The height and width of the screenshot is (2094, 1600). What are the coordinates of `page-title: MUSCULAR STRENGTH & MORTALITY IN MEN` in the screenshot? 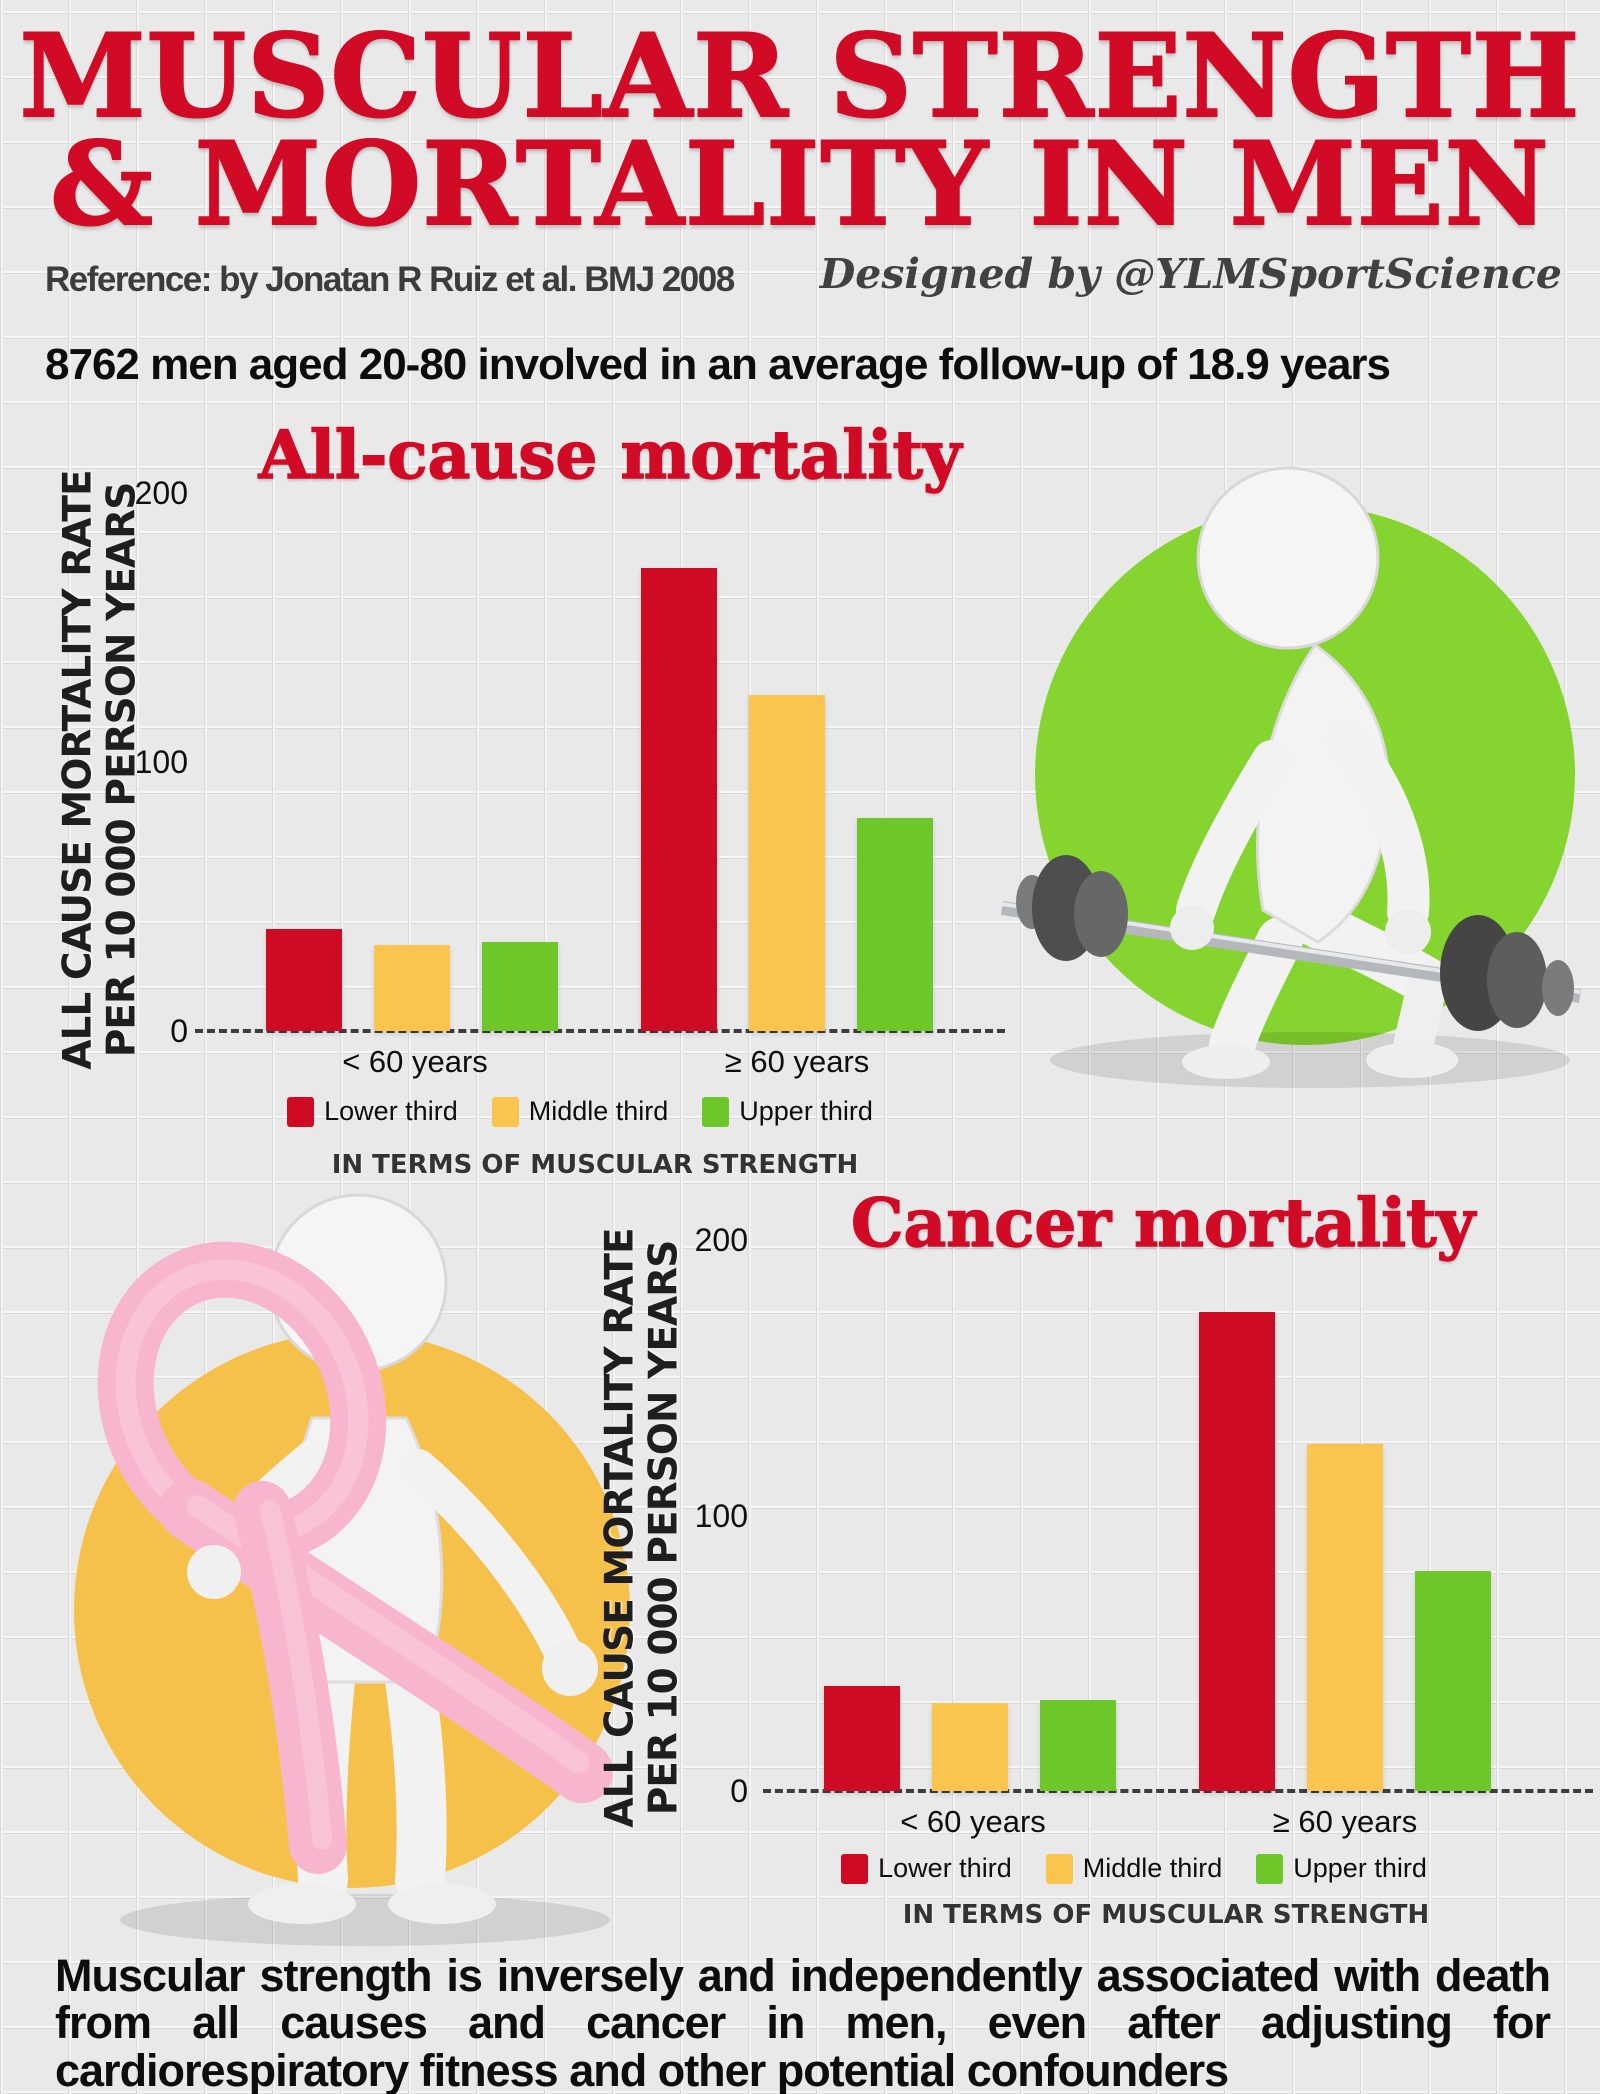 It's located at (800, 130).